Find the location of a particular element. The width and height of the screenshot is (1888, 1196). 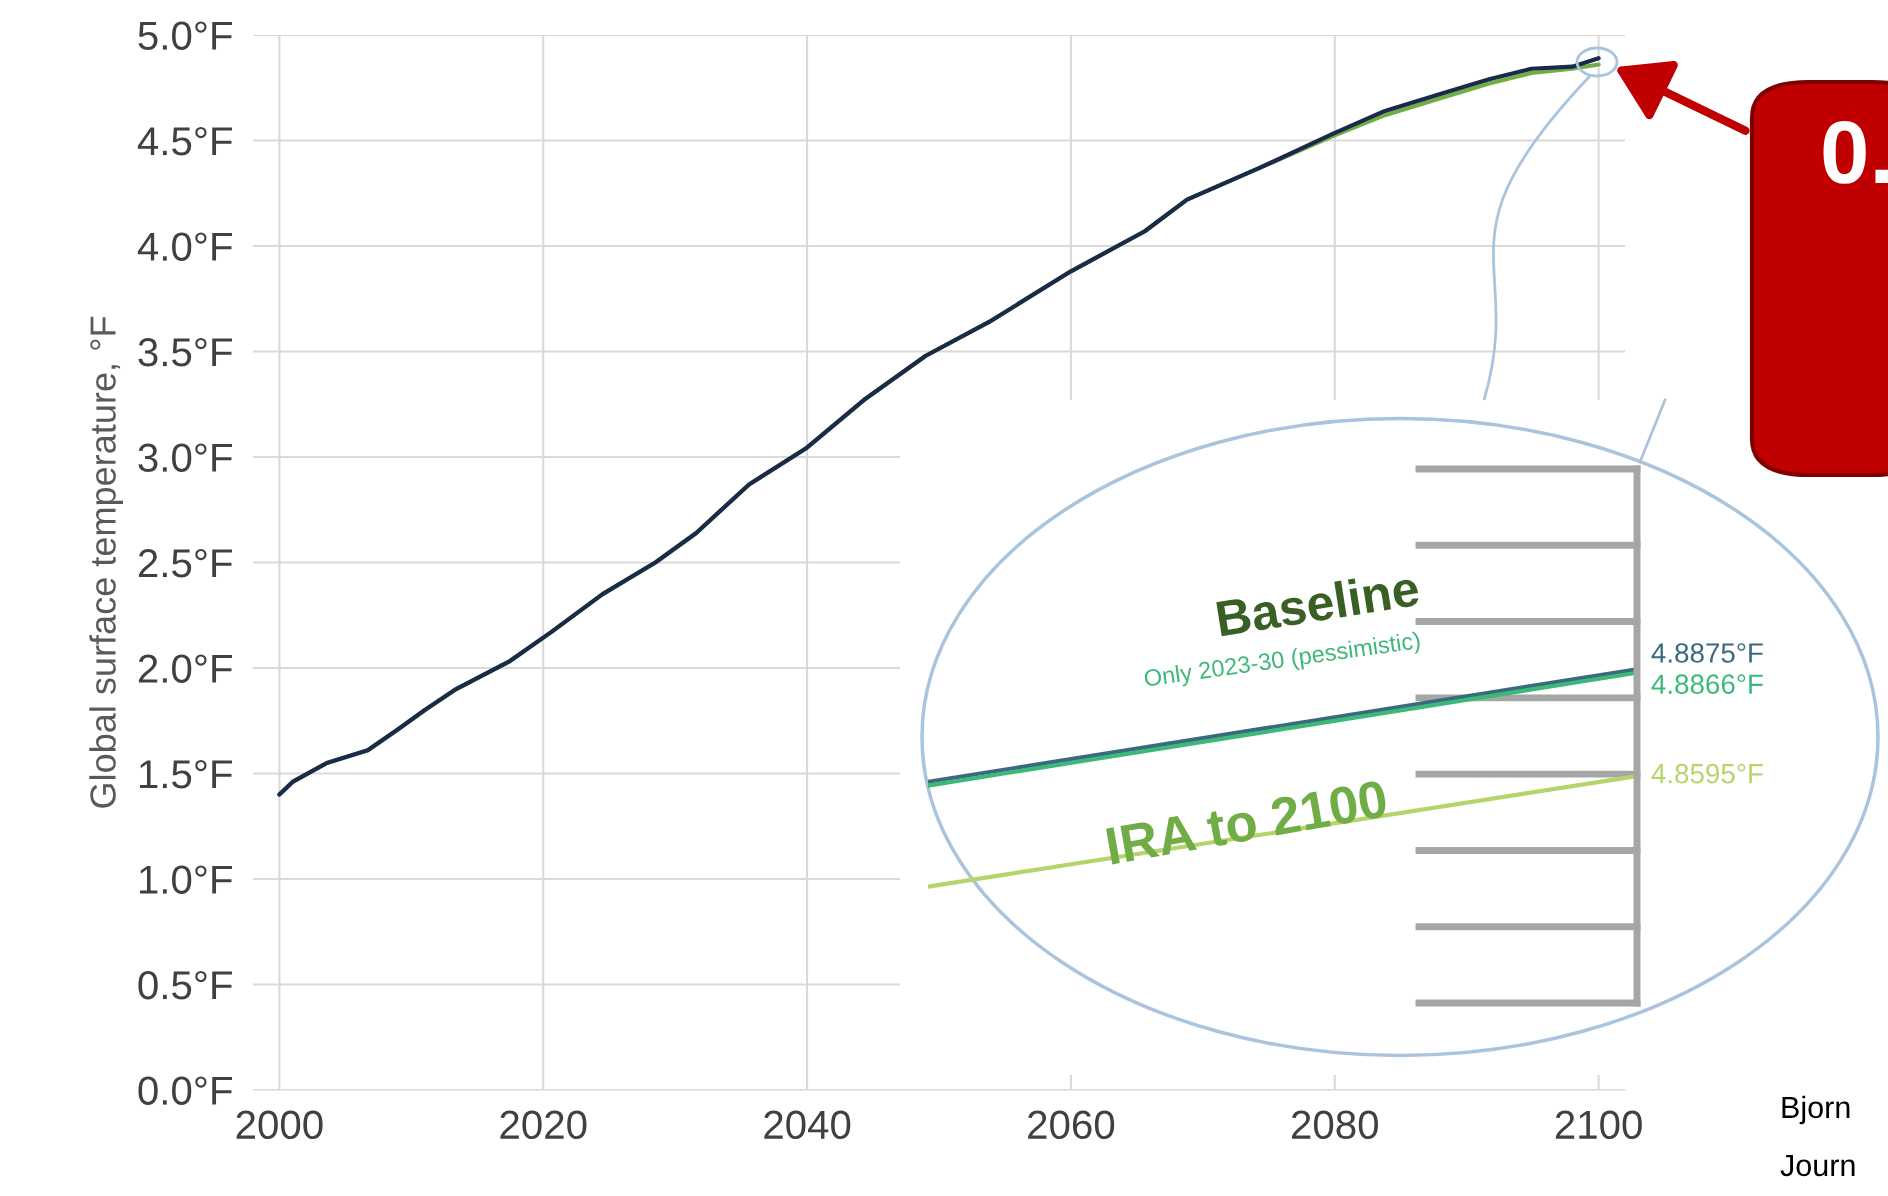

y-tick-label: 1.5°F is located at coordinates (185, 774).